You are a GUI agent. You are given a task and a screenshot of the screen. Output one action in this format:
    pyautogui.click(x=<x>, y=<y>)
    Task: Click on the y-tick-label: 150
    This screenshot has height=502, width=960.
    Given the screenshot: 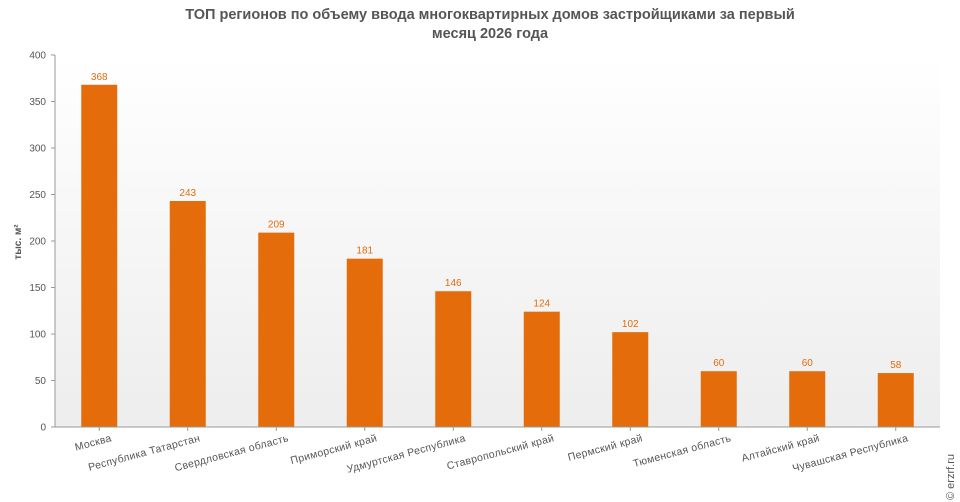 What is the action you would take?
    pyautogui.click(x=37, y=288)
    